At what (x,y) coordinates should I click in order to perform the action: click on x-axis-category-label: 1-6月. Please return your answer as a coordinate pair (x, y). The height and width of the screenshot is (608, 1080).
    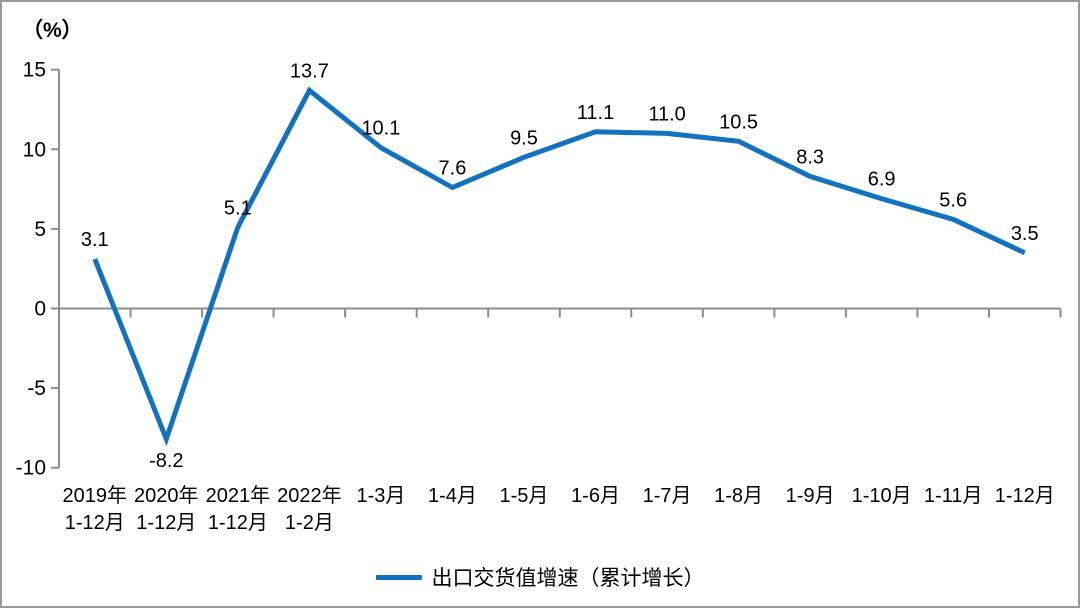
    Looking at the image, I should click on (595, 496).